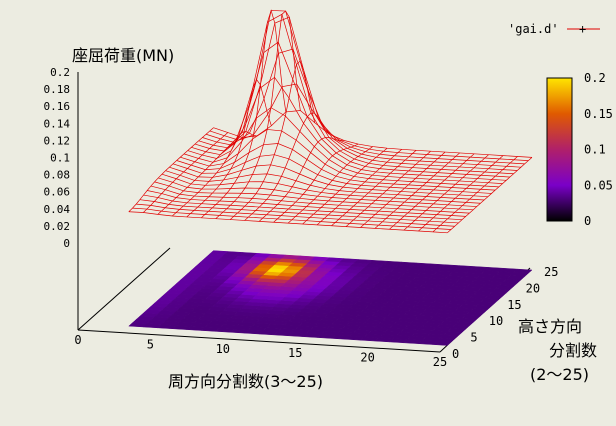 This screenshot has height=426, width=616. I want to click on legend: 'gai.d' +, so click(554, 29).